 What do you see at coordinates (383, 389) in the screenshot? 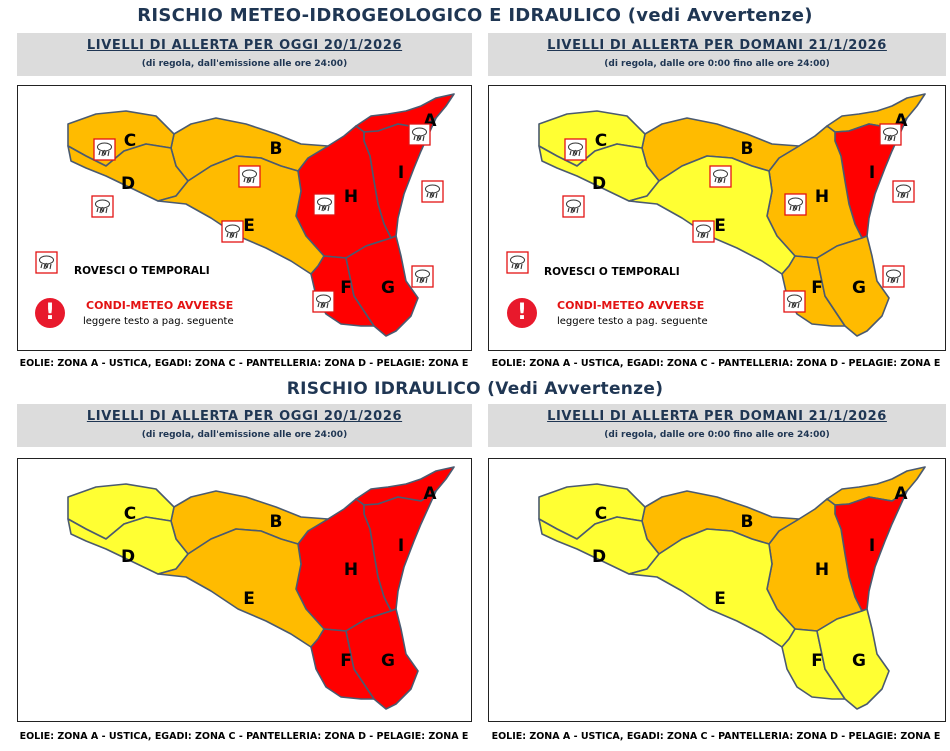
I see `section-title-text: RISCHIO IDRAULICO` at bounding box center [383, 389].